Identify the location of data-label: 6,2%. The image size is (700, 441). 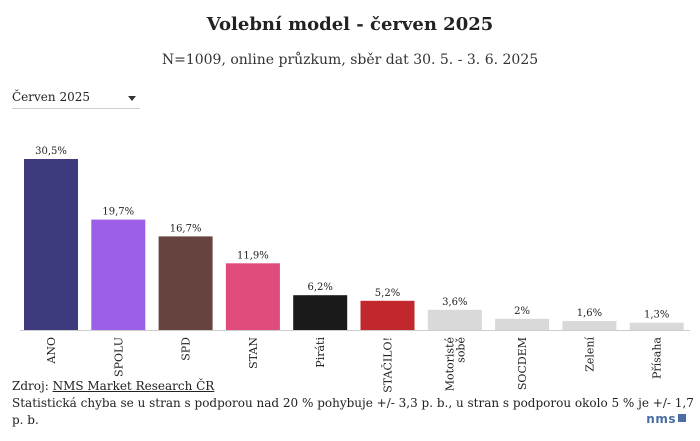
(319, 287).